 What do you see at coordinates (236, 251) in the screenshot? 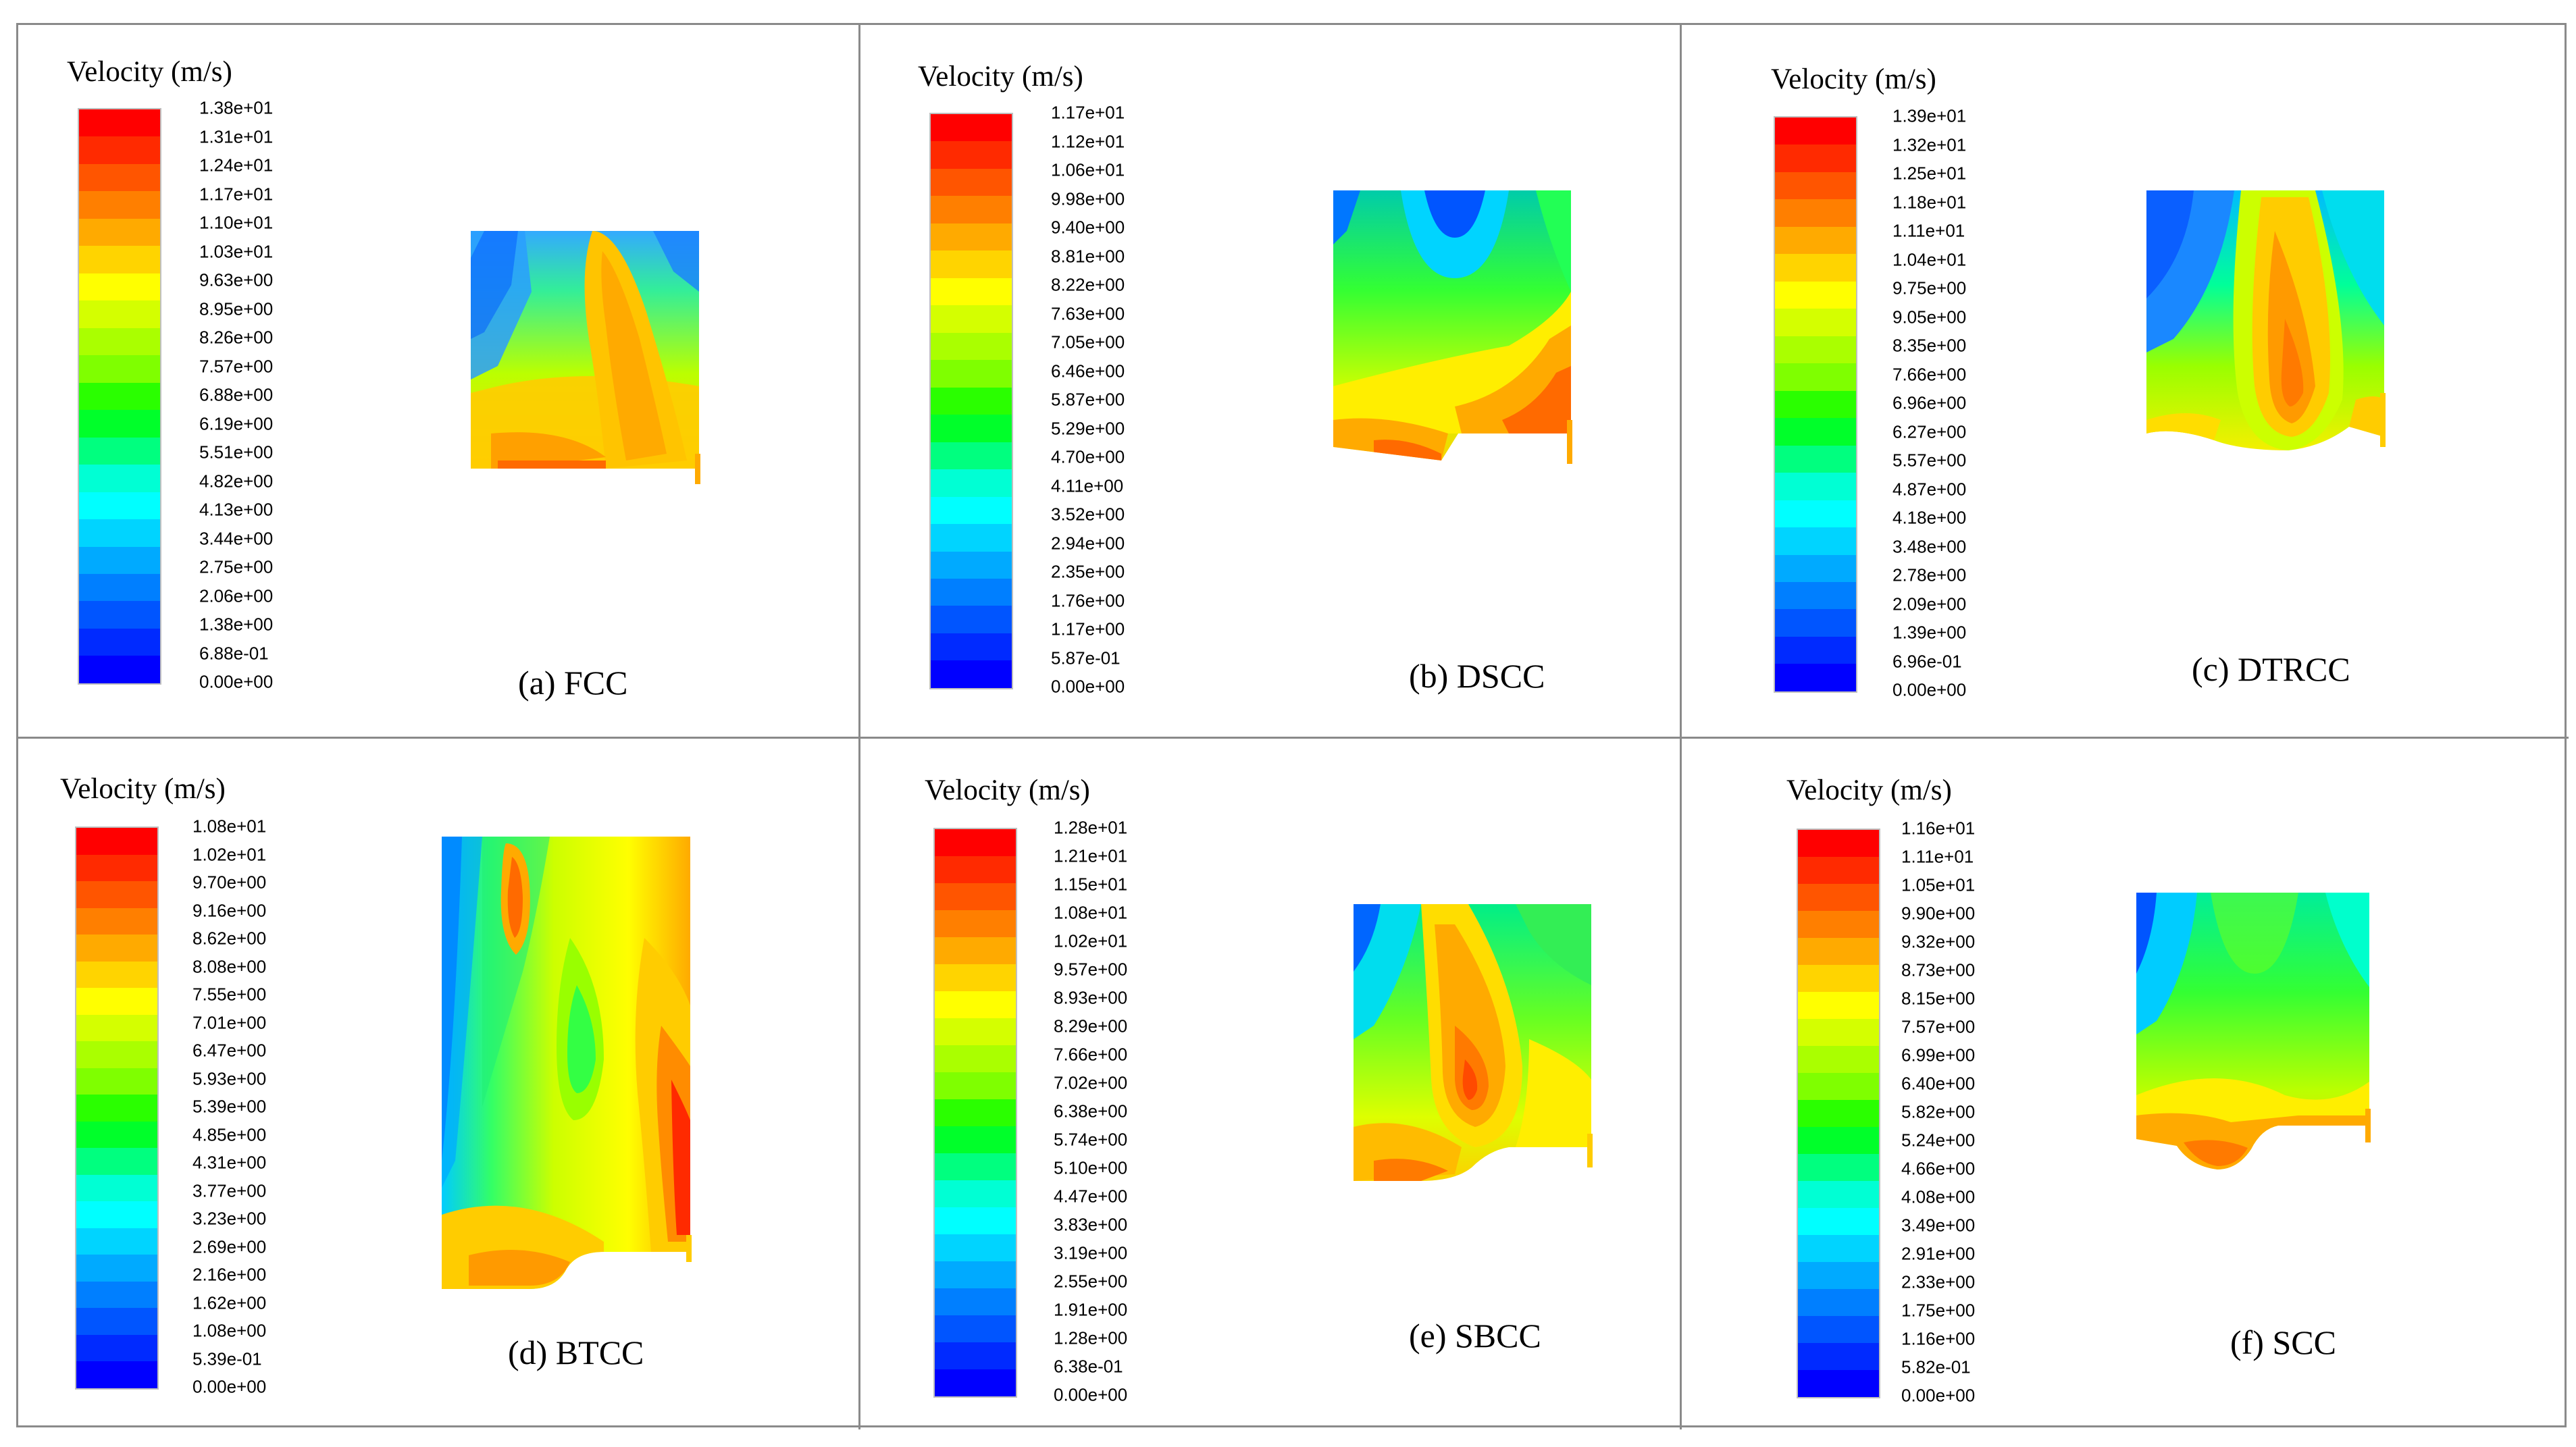
I see `colorbar-tick-label: 1.03e+01` at bounding box center [236, 251].